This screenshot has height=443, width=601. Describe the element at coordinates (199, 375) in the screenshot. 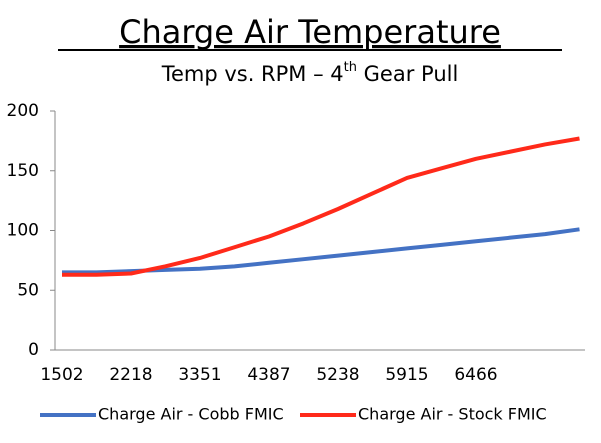

I see `x-tick-label: 3351` at that location.